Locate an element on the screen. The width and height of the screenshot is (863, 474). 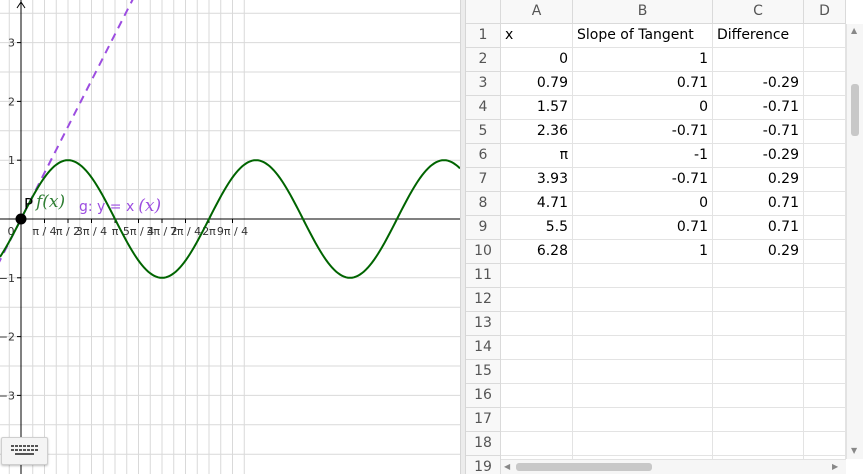
row-header: 4 is located at coordinates (483, 108).